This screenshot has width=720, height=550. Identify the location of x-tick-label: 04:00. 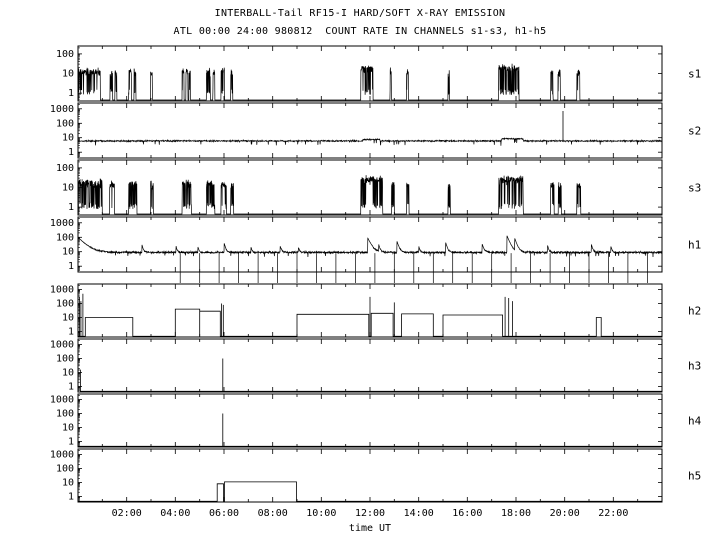
(175, 513).